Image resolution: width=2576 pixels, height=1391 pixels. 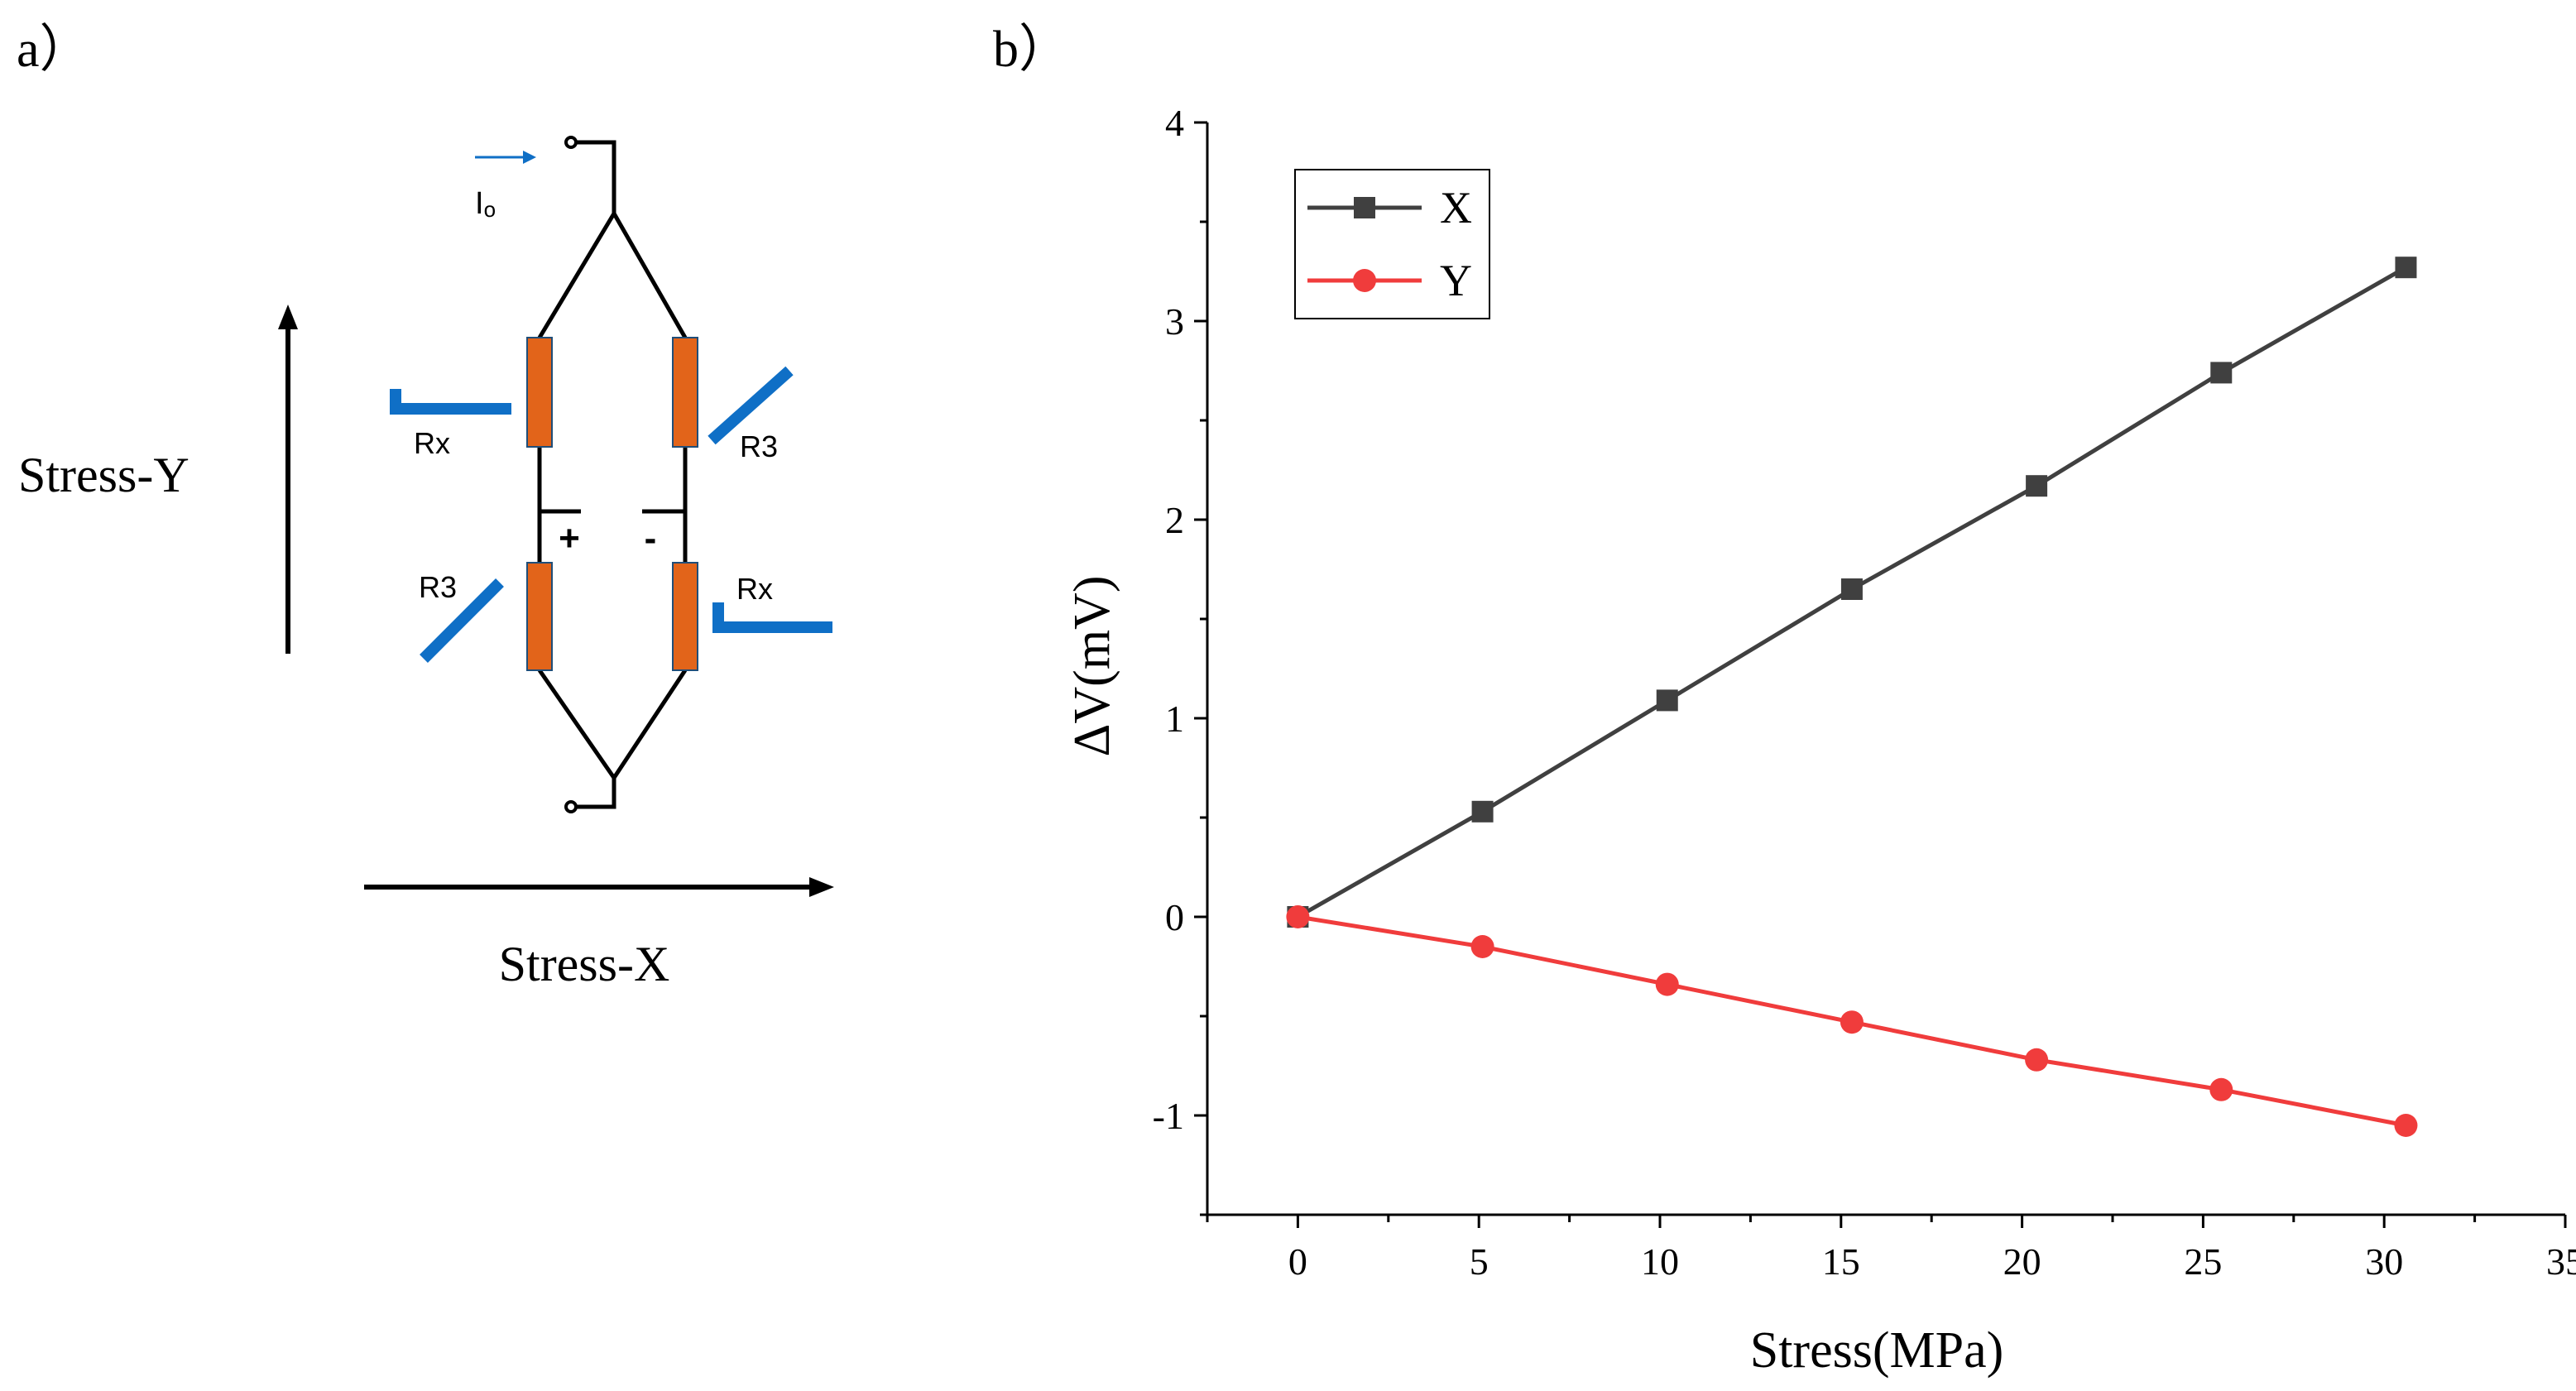 What do you see at coordinates (1174, 917) in the screenshot?
I see `y-tick-label: 0` at bounding box center [1174, 917].